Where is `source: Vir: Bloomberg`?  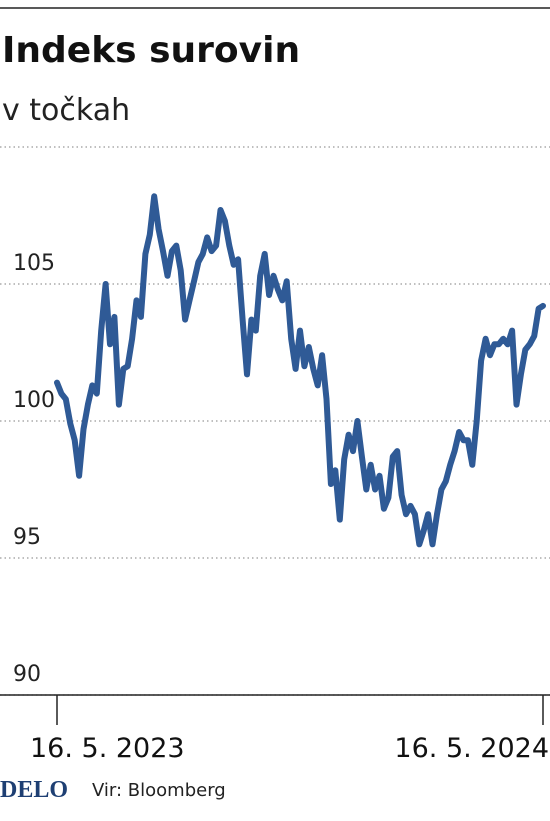
source: Vir: Bloomberg is located at coordinates (159, 790).